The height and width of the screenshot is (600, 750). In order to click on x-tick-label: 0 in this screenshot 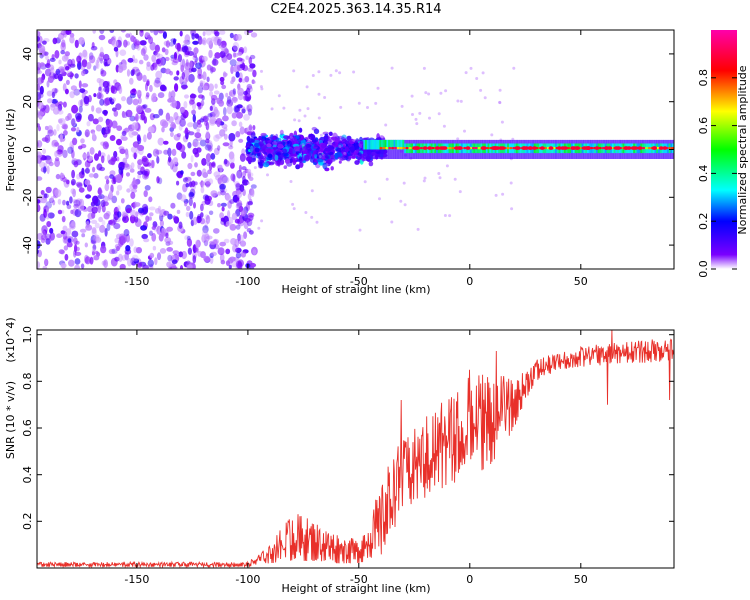, I will do `click(469, 281)`.